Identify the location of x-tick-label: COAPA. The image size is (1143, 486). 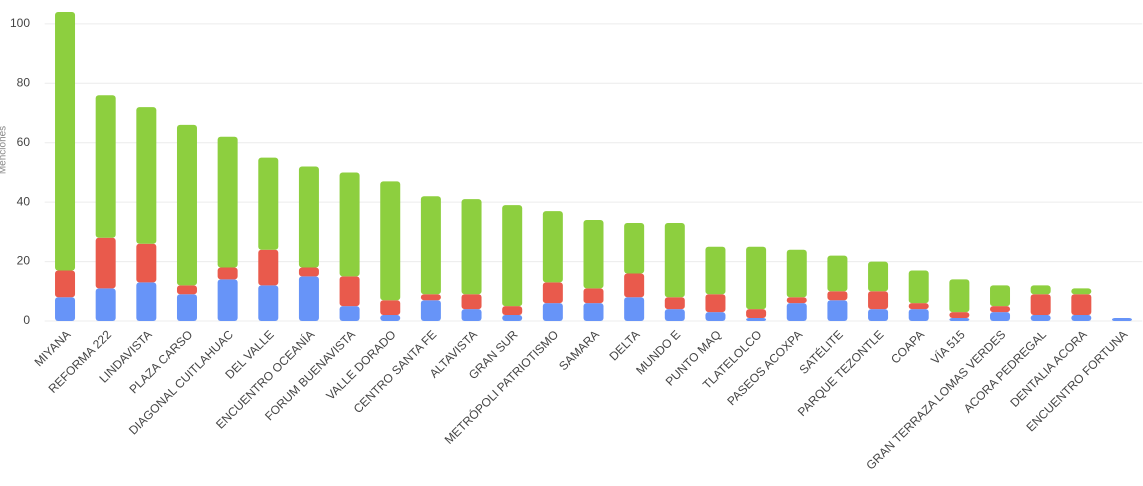
(907, 346).